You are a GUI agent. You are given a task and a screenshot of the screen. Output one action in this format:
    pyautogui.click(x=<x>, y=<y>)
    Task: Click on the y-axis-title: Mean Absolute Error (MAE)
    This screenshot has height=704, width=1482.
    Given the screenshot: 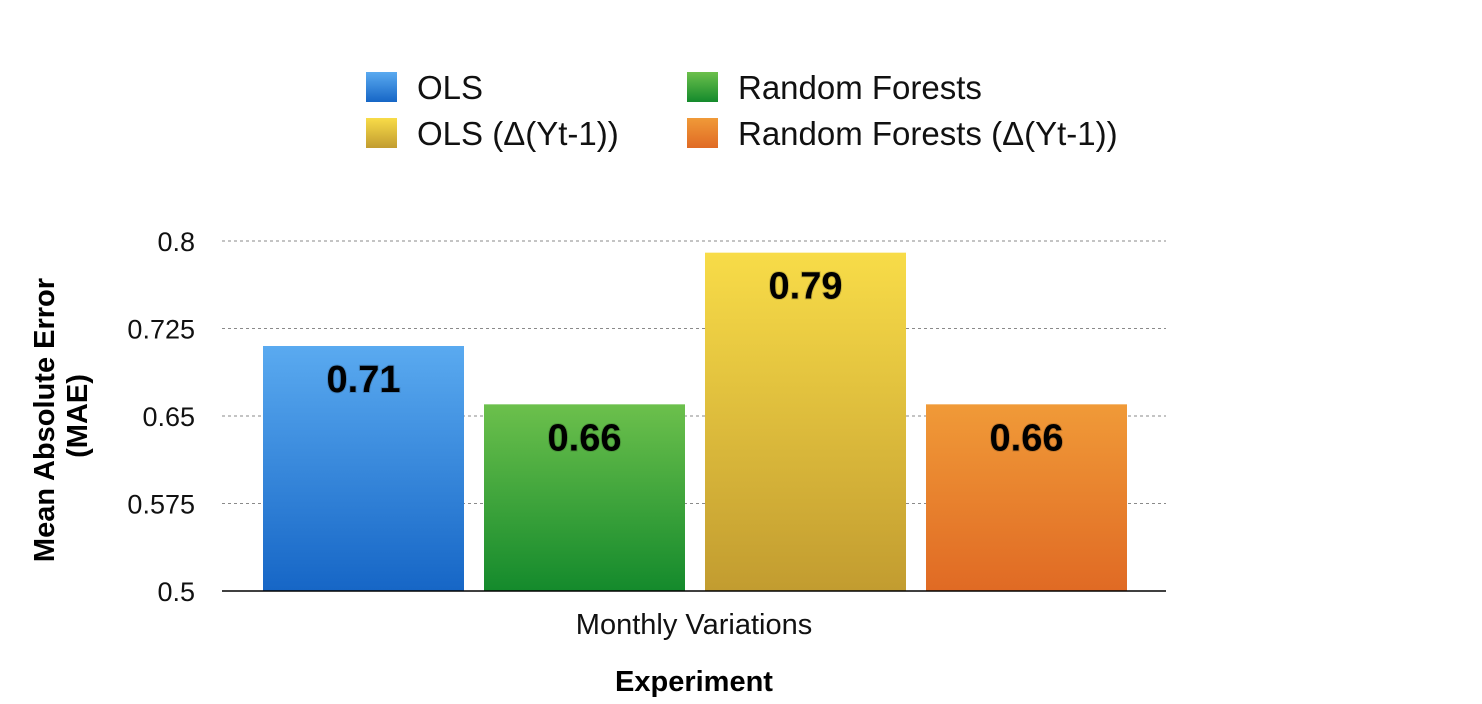 What is the action you would take?
    pyautogui.click(x=61, y=416)
    